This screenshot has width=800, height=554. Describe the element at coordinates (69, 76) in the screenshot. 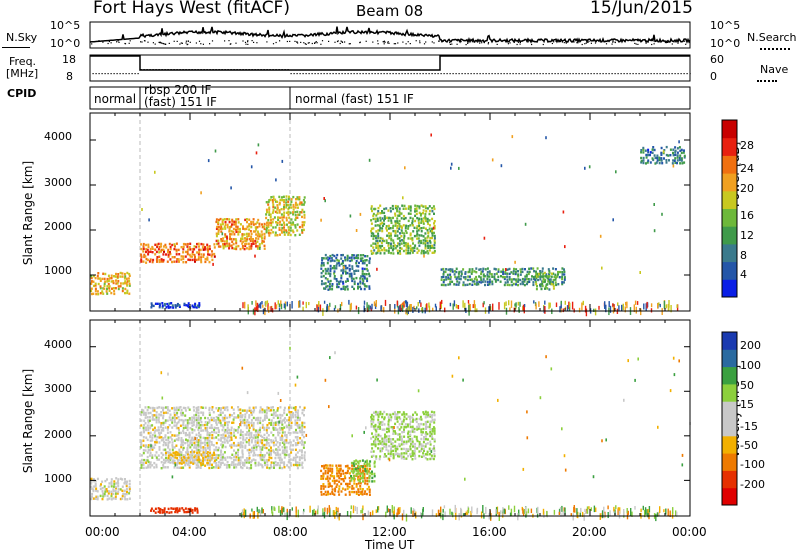

I see `freq-left-tick-bottom: 8` at that location.